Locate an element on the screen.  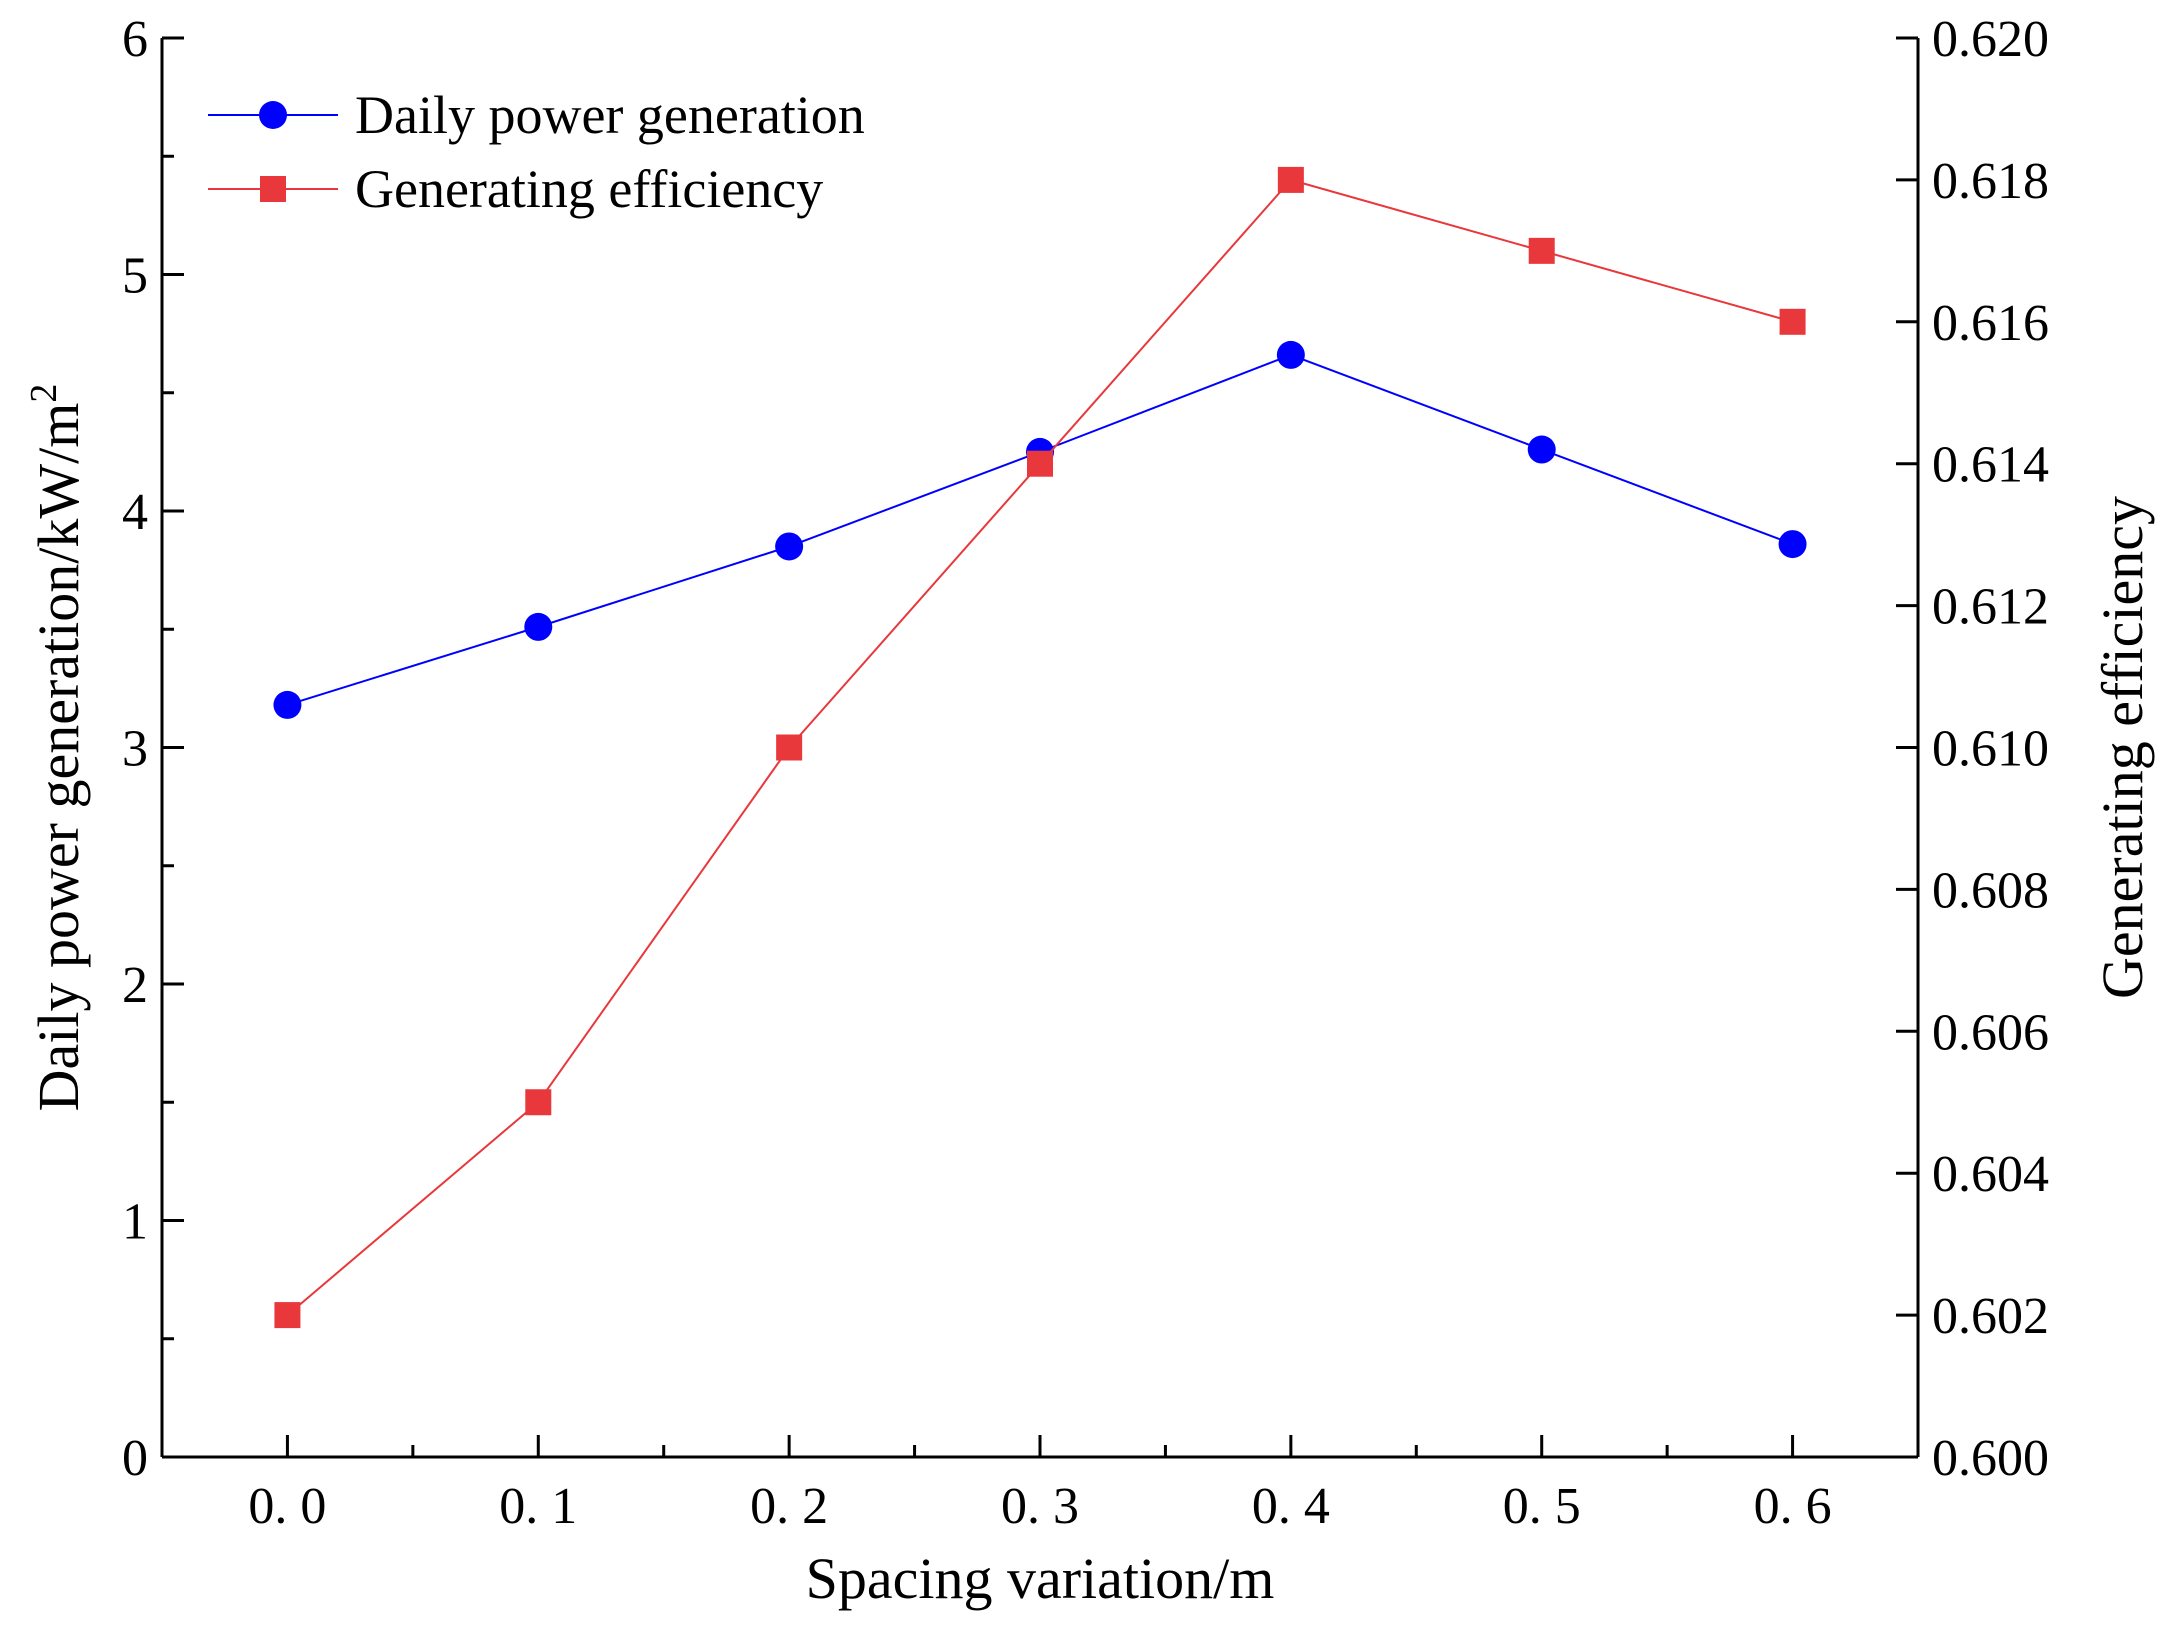
x-tick-label: 0. 4 is located at coordinates (1291, 1506).